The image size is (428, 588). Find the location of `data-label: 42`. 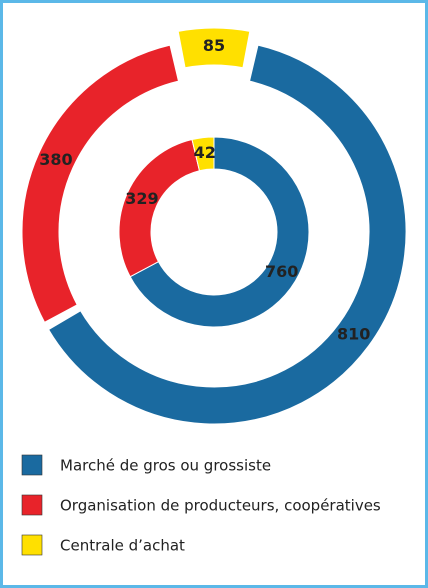

data-label: 42 is located at coordinates (205, 152).